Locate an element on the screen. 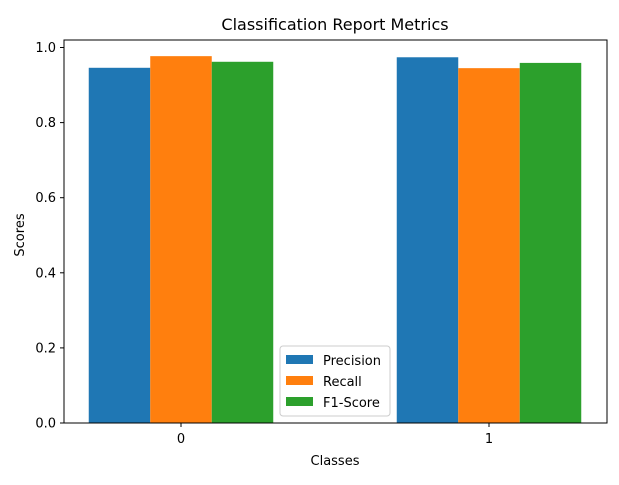 The height and width of the screenshot is (485, 619). x-tick-label: 1 is located at coordinates (489, 439).